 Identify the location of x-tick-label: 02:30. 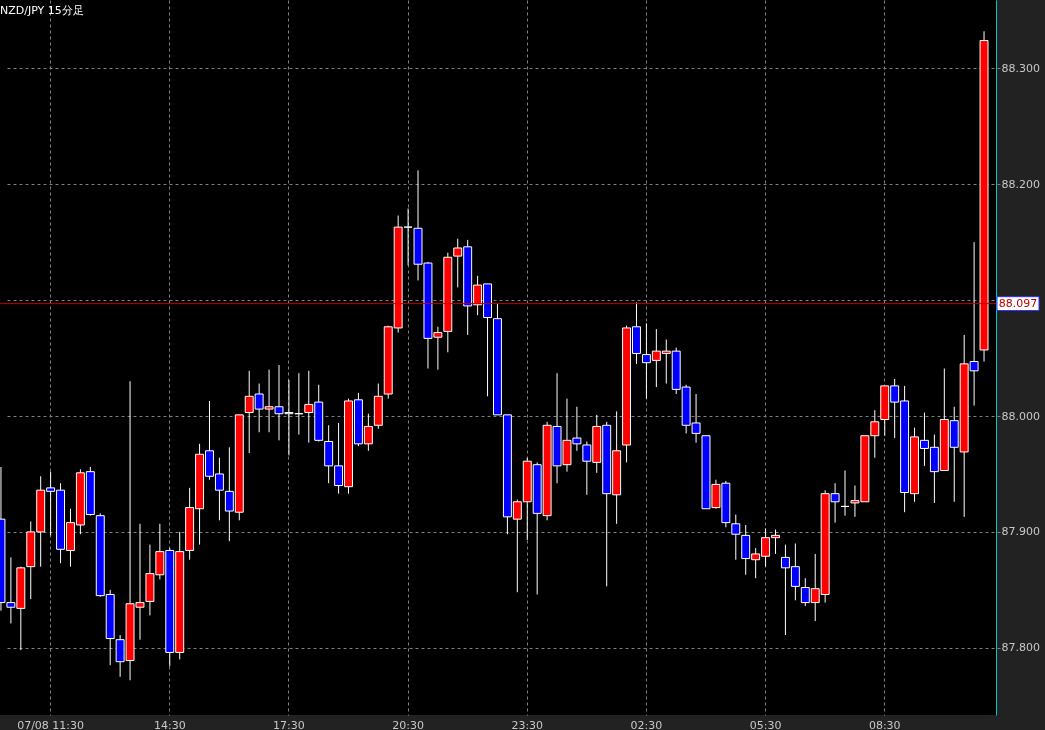
(646, 724).